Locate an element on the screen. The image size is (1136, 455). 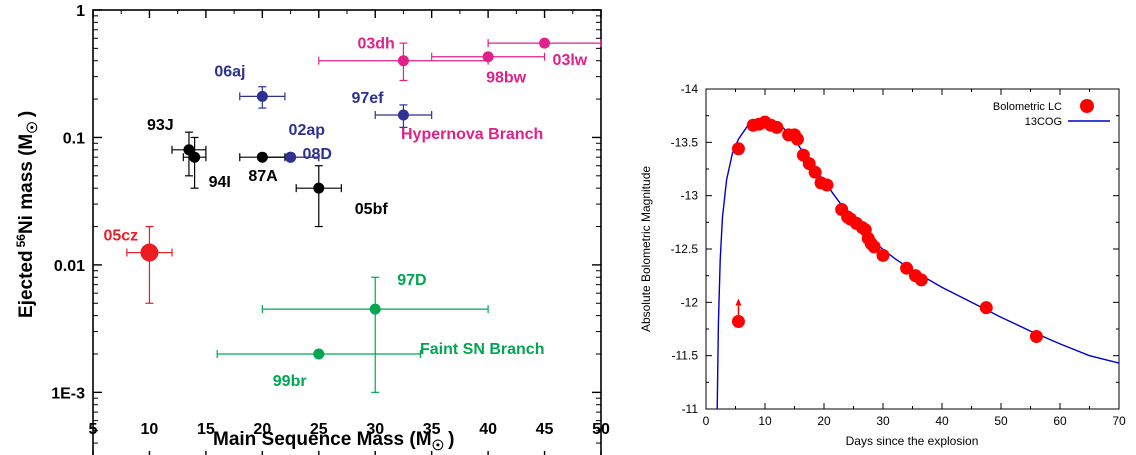
left-x-tick-label: 25 is located at coordinates (319, 429).